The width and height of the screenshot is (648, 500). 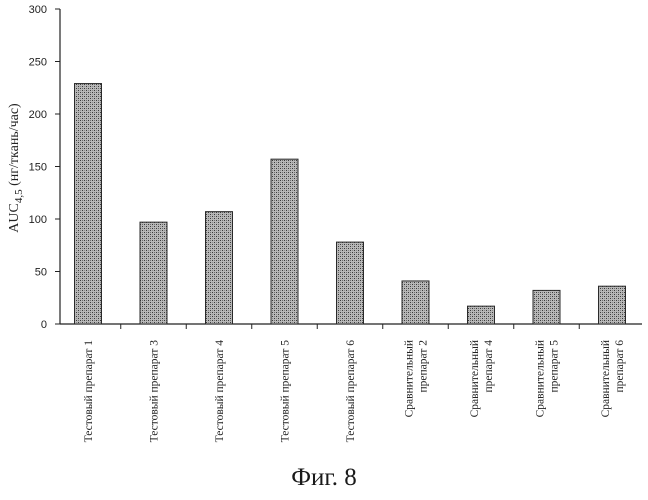 I want to click on x-category-label: Тестовый препарат 3, so click(x=155, y=391).